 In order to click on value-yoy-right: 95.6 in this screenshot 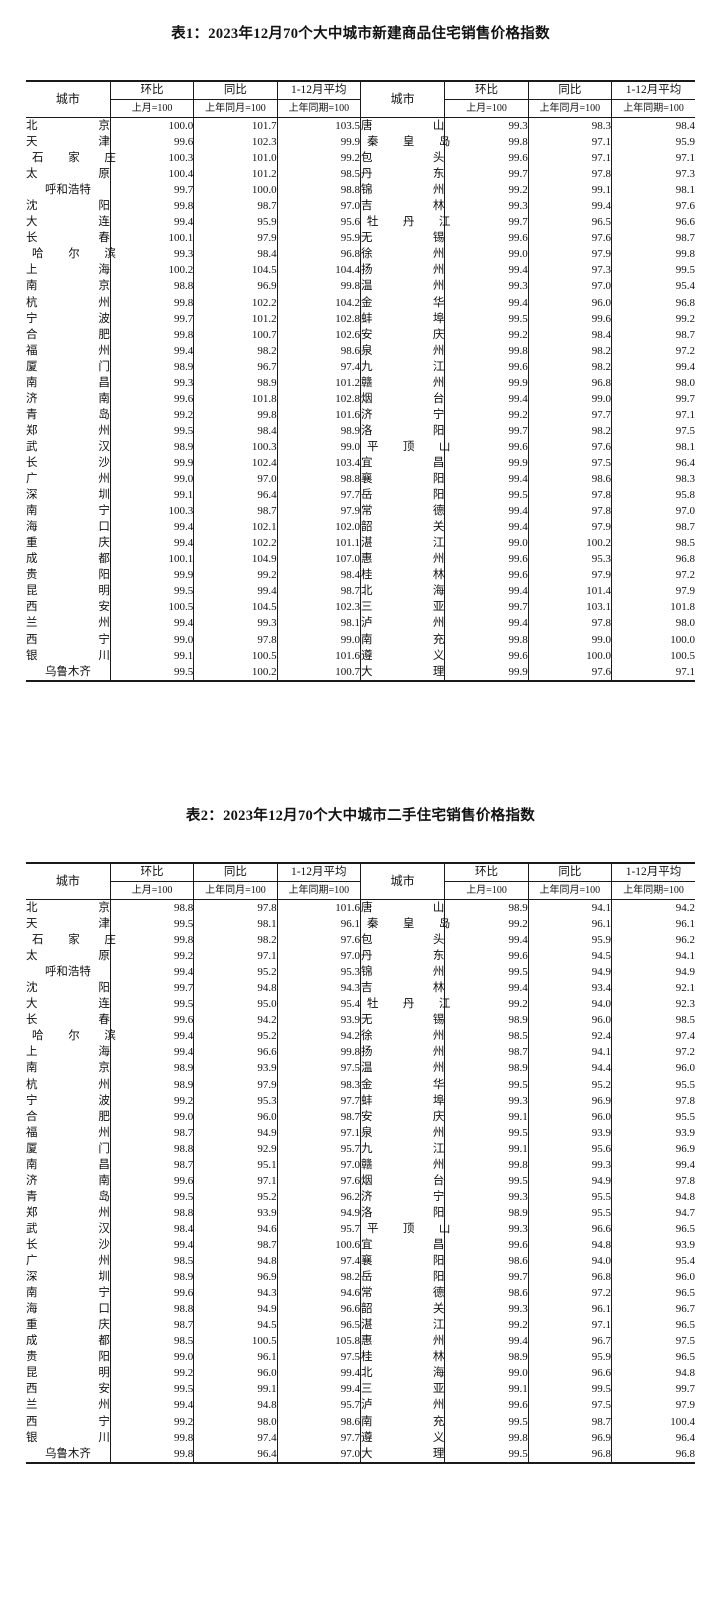, I will do `click(570, 1148)`.